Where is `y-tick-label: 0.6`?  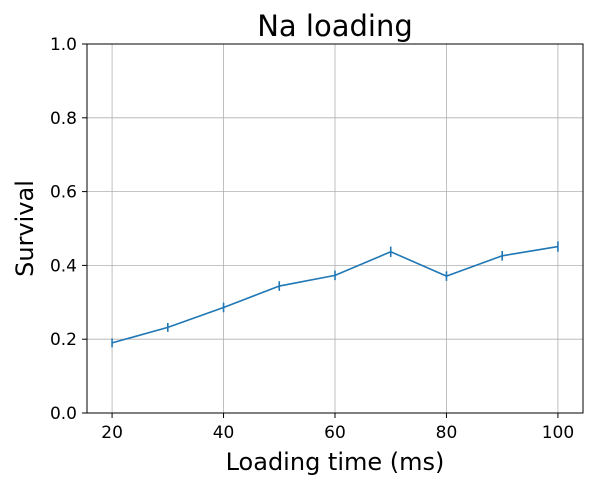
y-tick-label: 0.6 is located at coordinates (63, 193).